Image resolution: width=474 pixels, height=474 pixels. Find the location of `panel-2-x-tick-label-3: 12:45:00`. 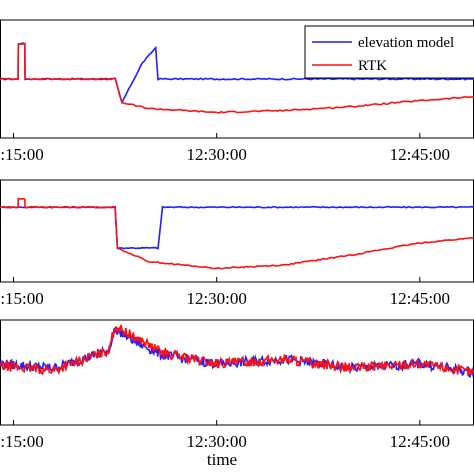

panel-2-x-tick-label-3: 12:45:00 is located at coordinates (420, 298).